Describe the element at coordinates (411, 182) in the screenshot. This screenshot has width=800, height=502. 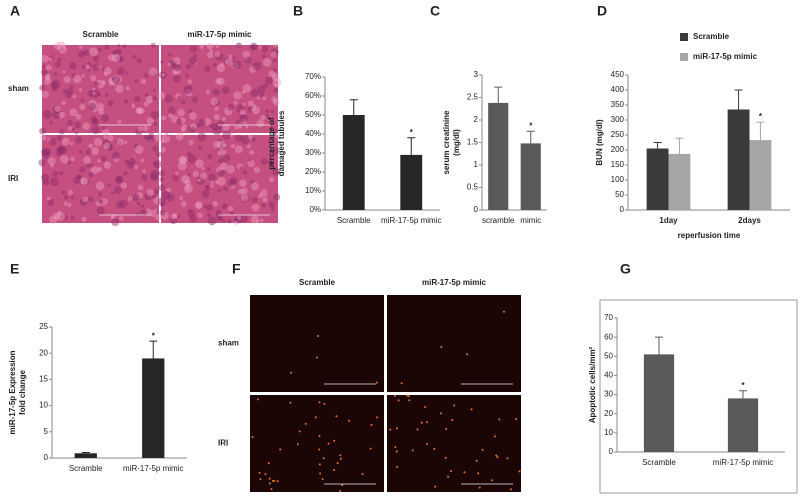
I see `bar` at that location.